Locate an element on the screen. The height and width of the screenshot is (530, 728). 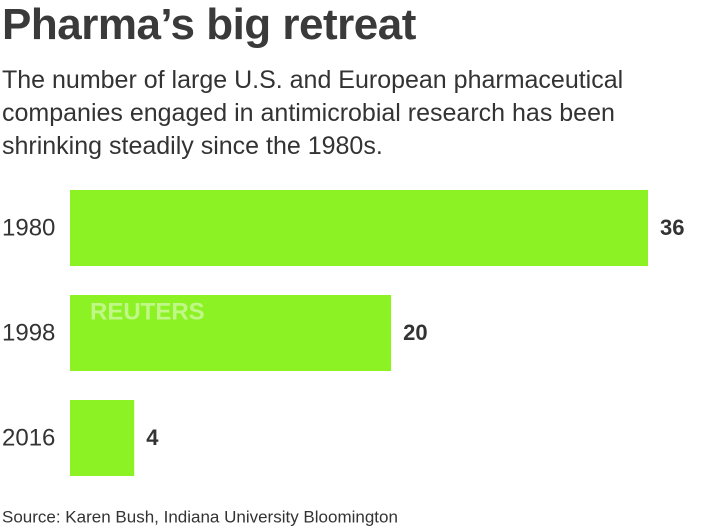
value-label: 20 is located at coordinates (415, 332).